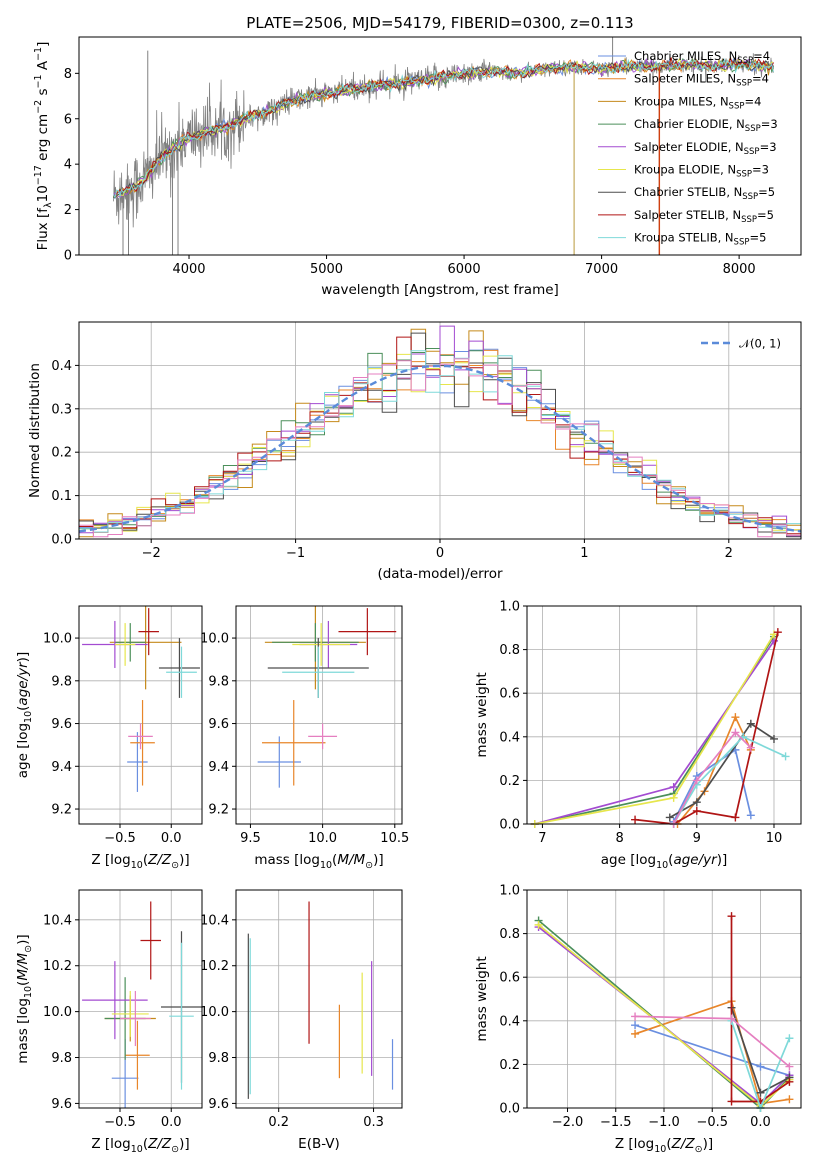 This screenshot has width=819, height=1174. Describe the element at coordinates (697, 838) in the screenshot. I see `x-tick-label: 9` at that location.